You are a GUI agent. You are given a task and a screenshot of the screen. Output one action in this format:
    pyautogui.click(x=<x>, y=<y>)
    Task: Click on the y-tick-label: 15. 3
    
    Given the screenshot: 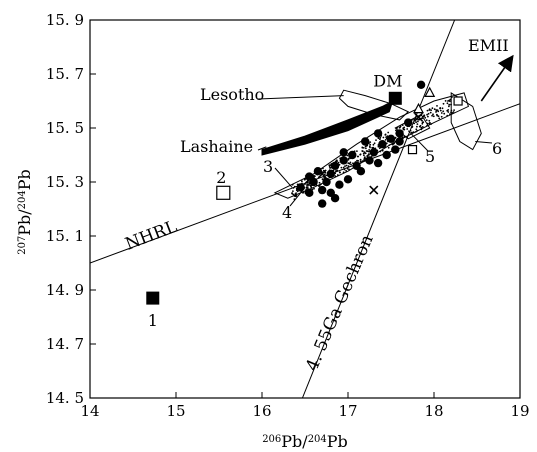 What is the action you would take?
    pyautogui.click(x=65, y=182)
    